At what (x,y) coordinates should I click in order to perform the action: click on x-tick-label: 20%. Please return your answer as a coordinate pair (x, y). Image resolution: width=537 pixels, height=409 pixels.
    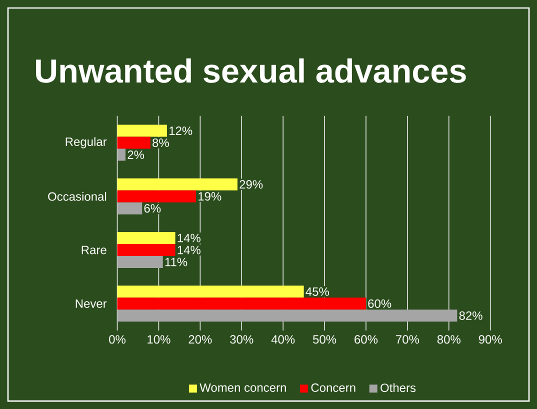
    Looking at the image, I should click on (200, 339).